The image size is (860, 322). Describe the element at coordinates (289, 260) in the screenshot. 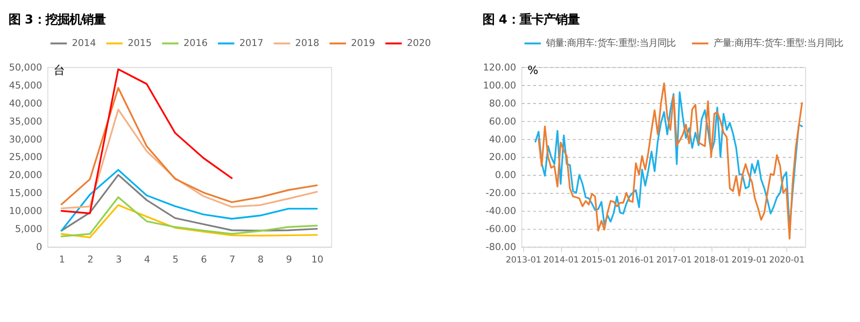

I see `x-tick-label: 9` at that location.